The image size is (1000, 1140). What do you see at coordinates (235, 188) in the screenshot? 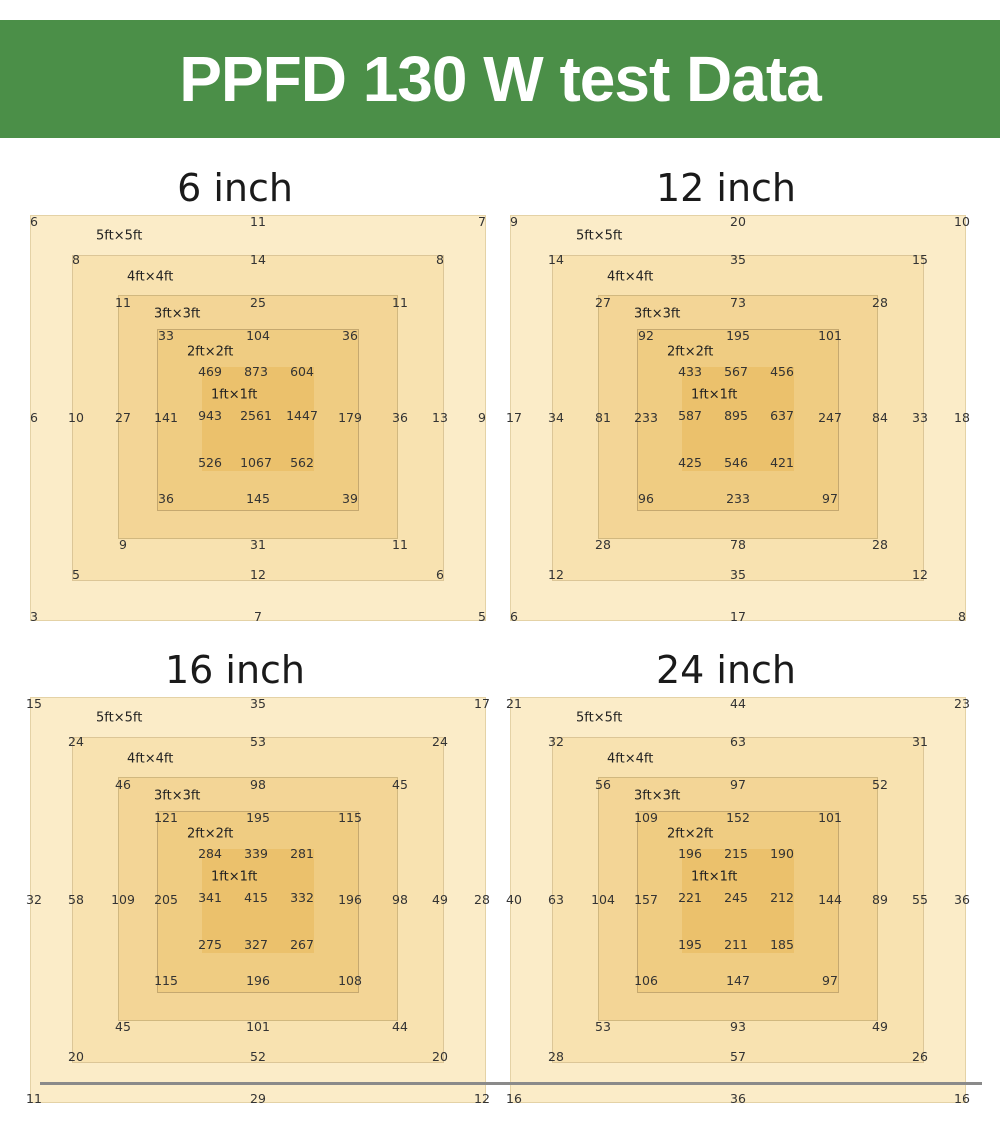
I see `panel-title-6-inch: 6 inch` at bounding box center [235, 188].